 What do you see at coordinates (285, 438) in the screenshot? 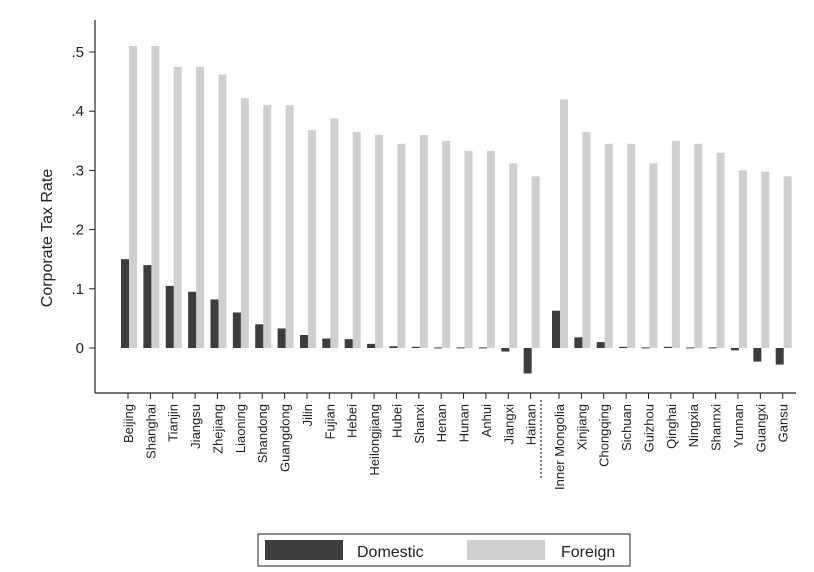
I see `category-label: Guangdong` at bounding box center [285, 438].